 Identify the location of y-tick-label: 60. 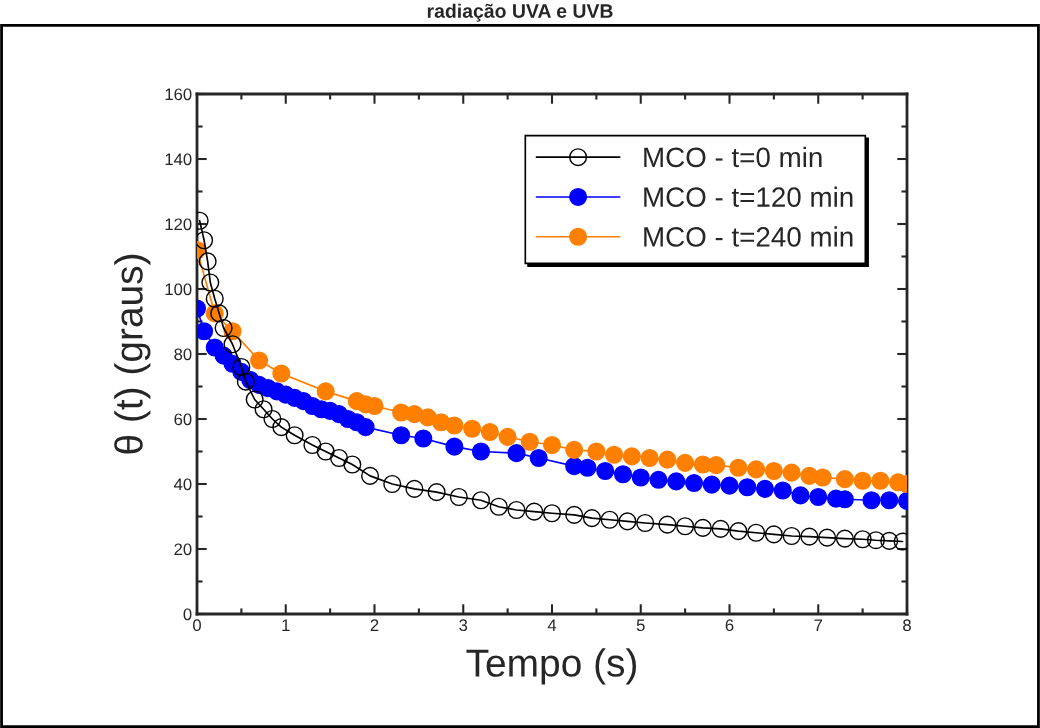
(183, 419).